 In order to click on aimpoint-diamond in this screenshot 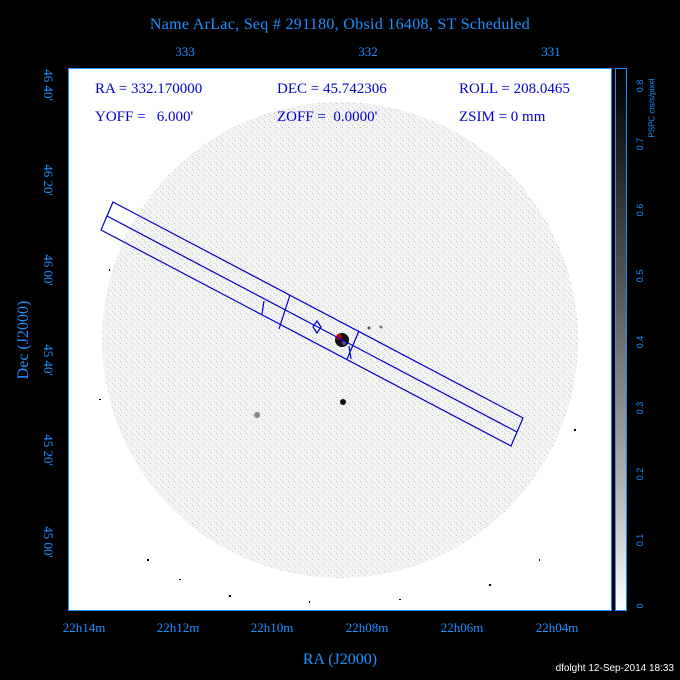, I will do `click(317, 327)`.